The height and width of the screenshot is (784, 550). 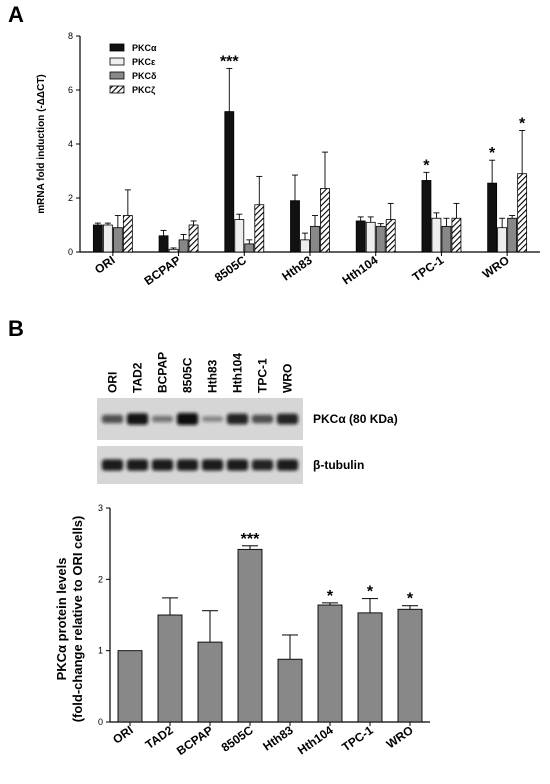 What do you see at coordinates (77, 619) in the screenshot?
I see `y-axis-label-line2: (fold-change relative to ORI cells)` at bounding box center [77, 619].